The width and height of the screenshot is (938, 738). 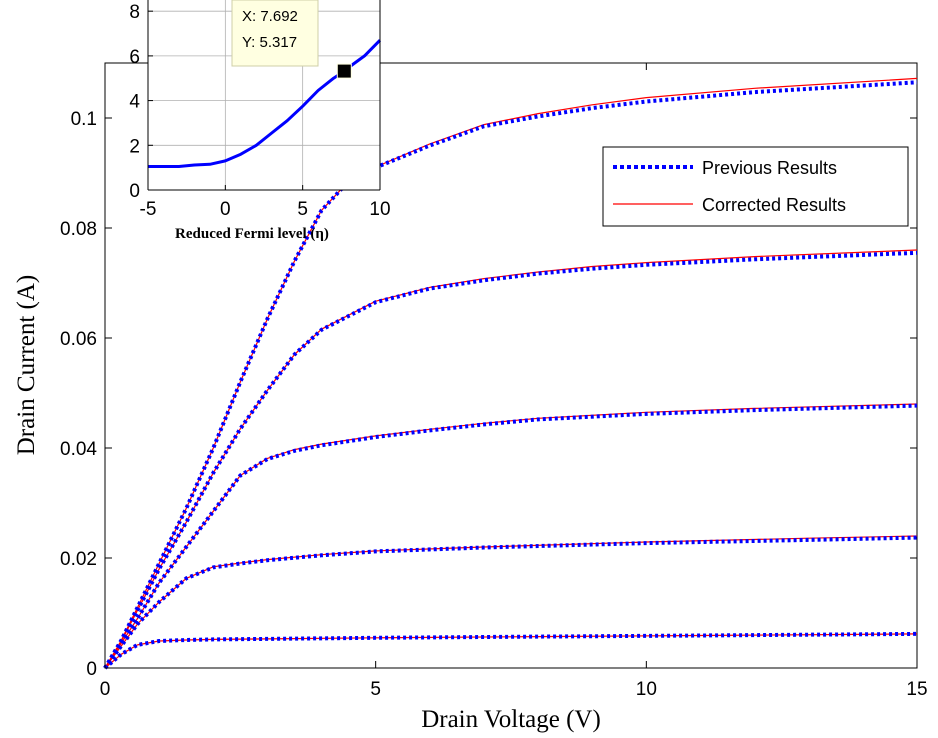 I want to click on main-x-axis-title: Drain Voltage (V), so click(x=511, y=719).